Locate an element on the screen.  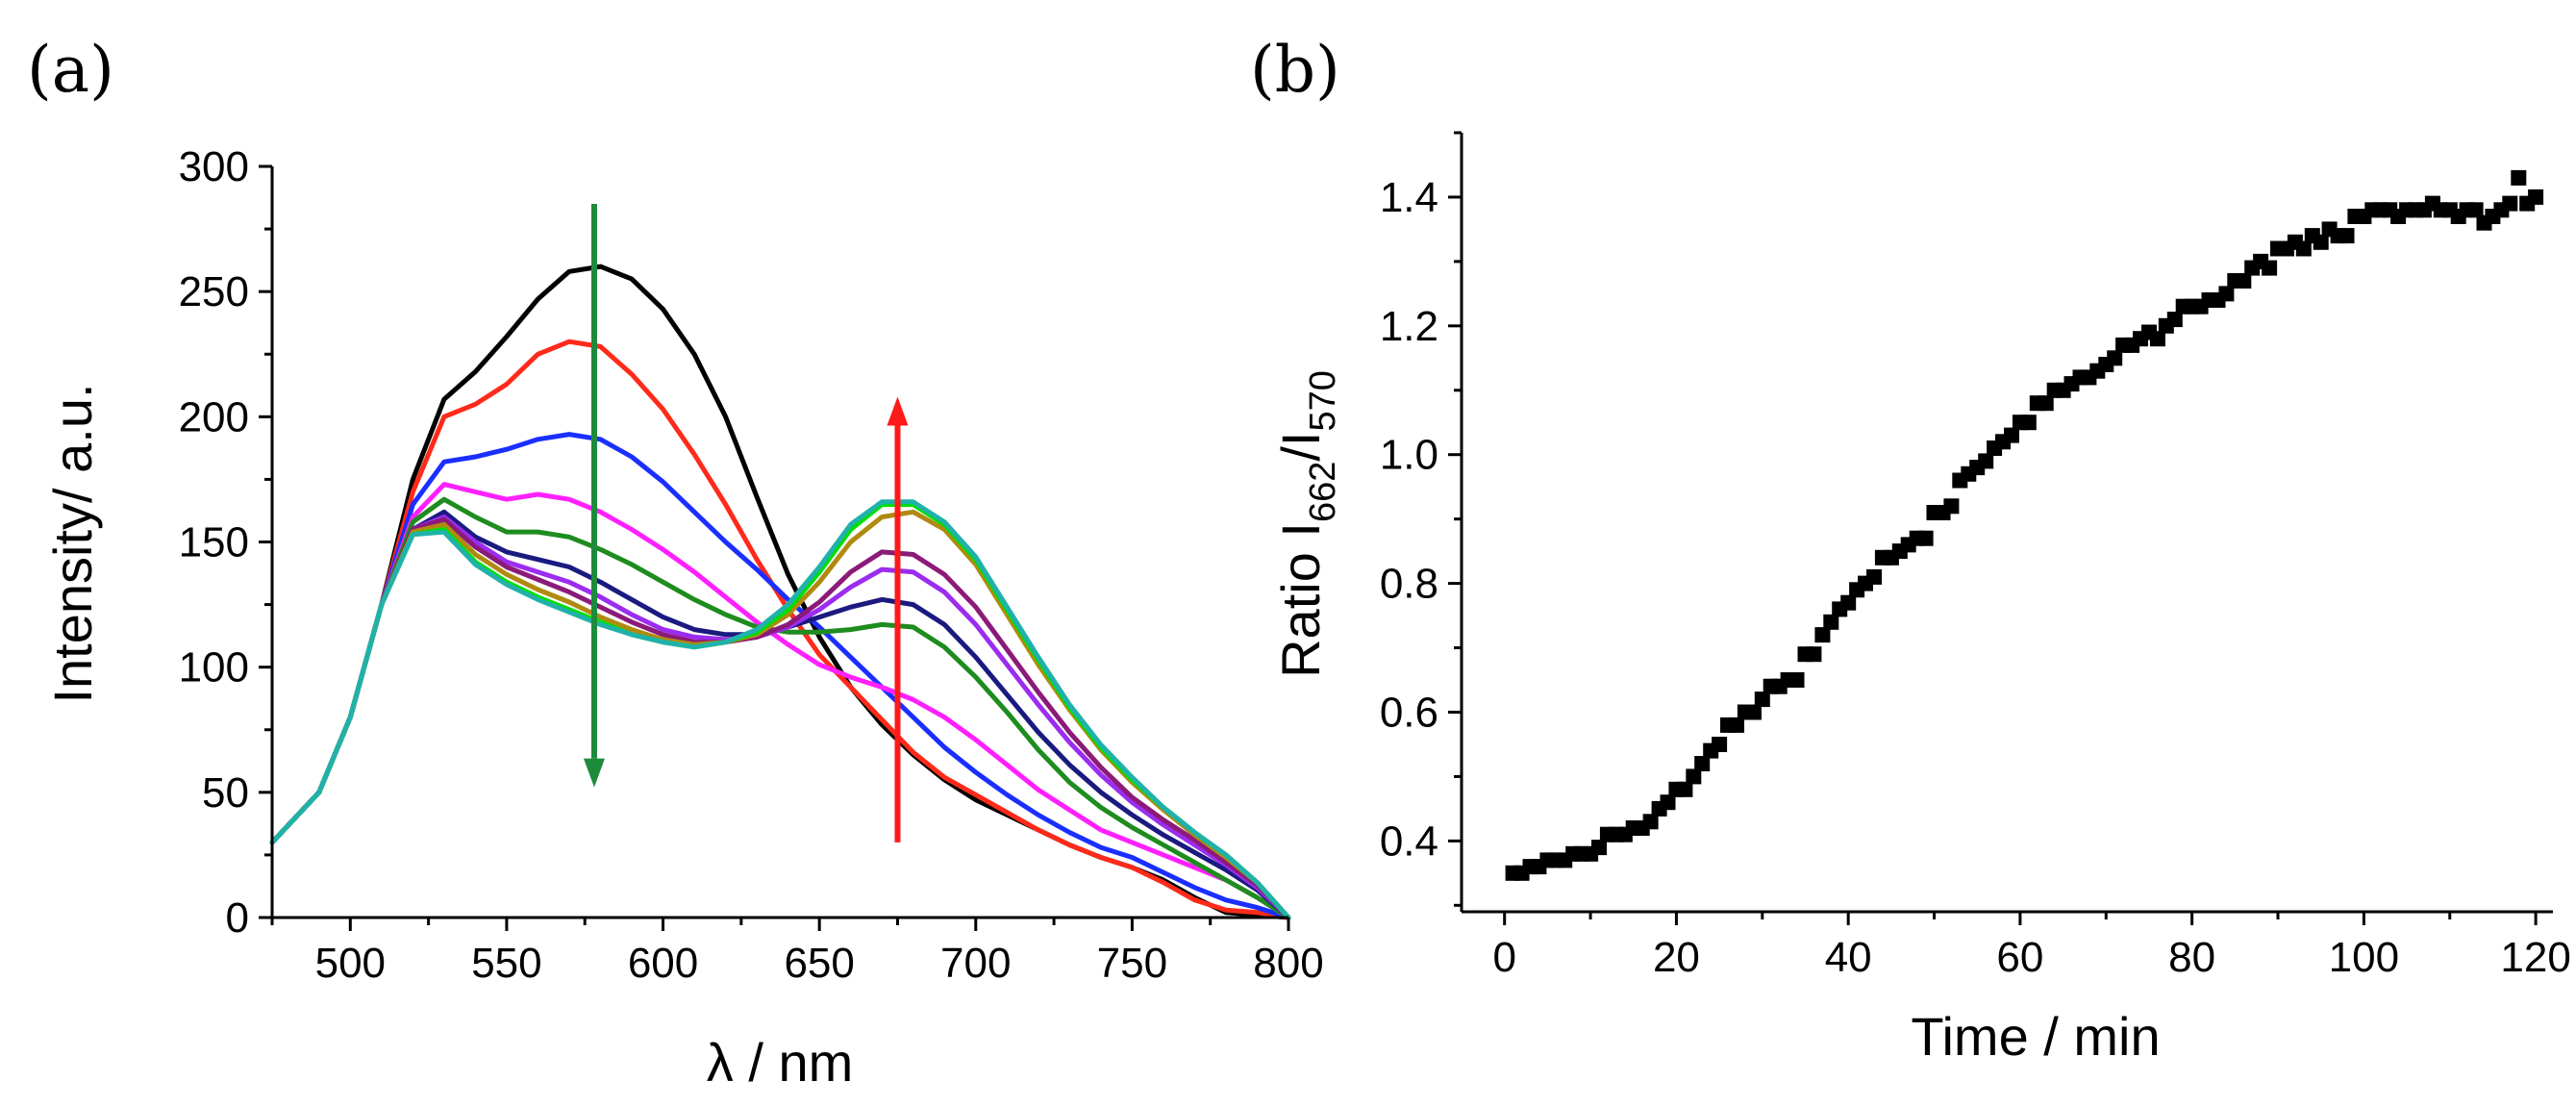
panel-a-x-tick-label-1: 550 is located at coordinates (506, 964).